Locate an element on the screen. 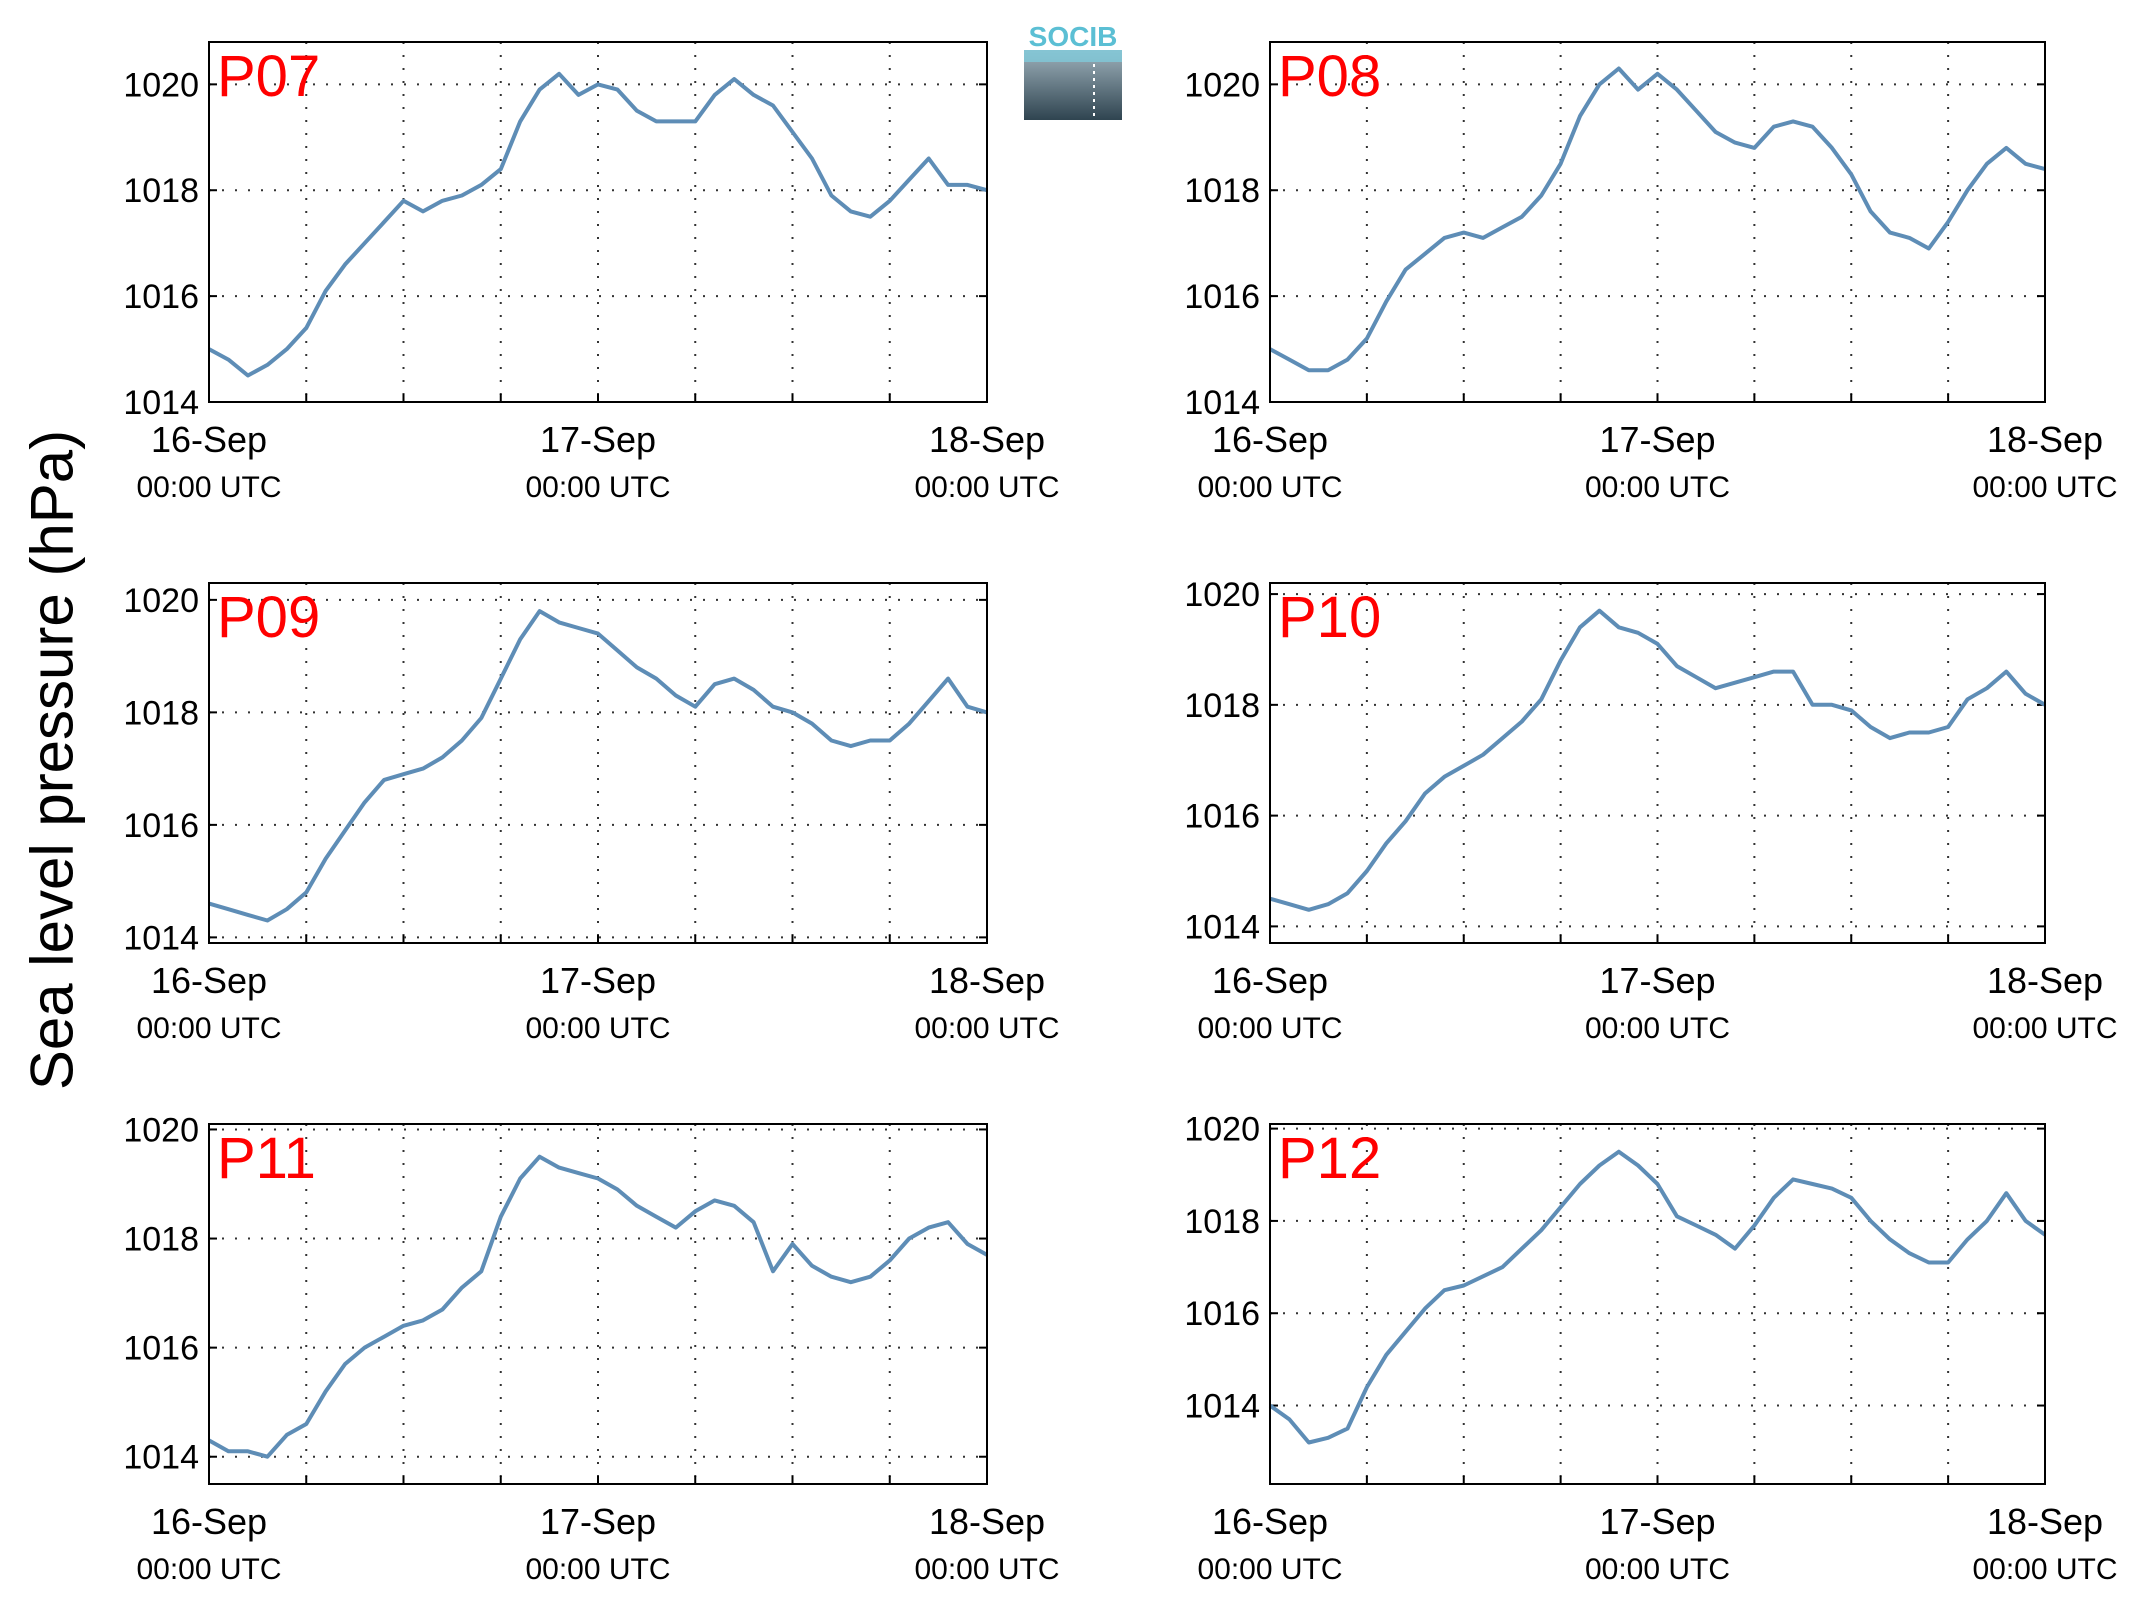  panel-label: P11 is located at coordinates (266, 1158).